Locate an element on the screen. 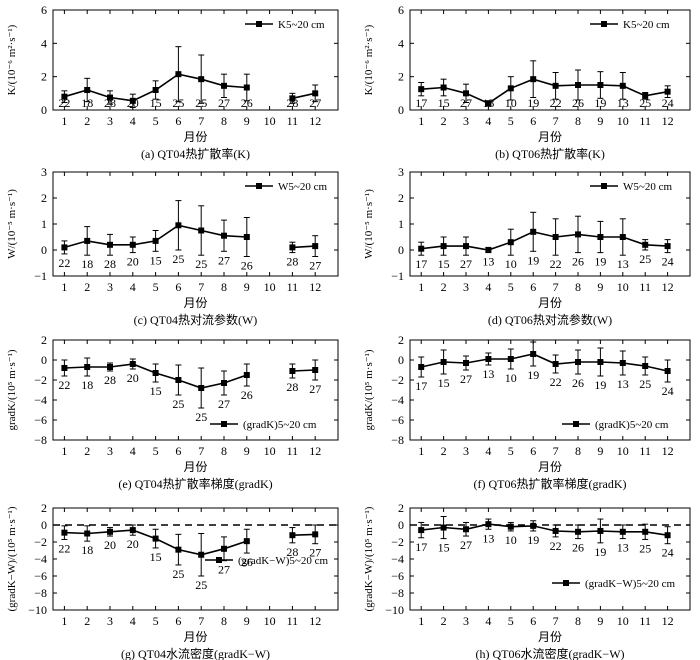 The image size is (700, 660). legend-label: (gradK−W)5~20 cm is located at coordinates (283, 561).